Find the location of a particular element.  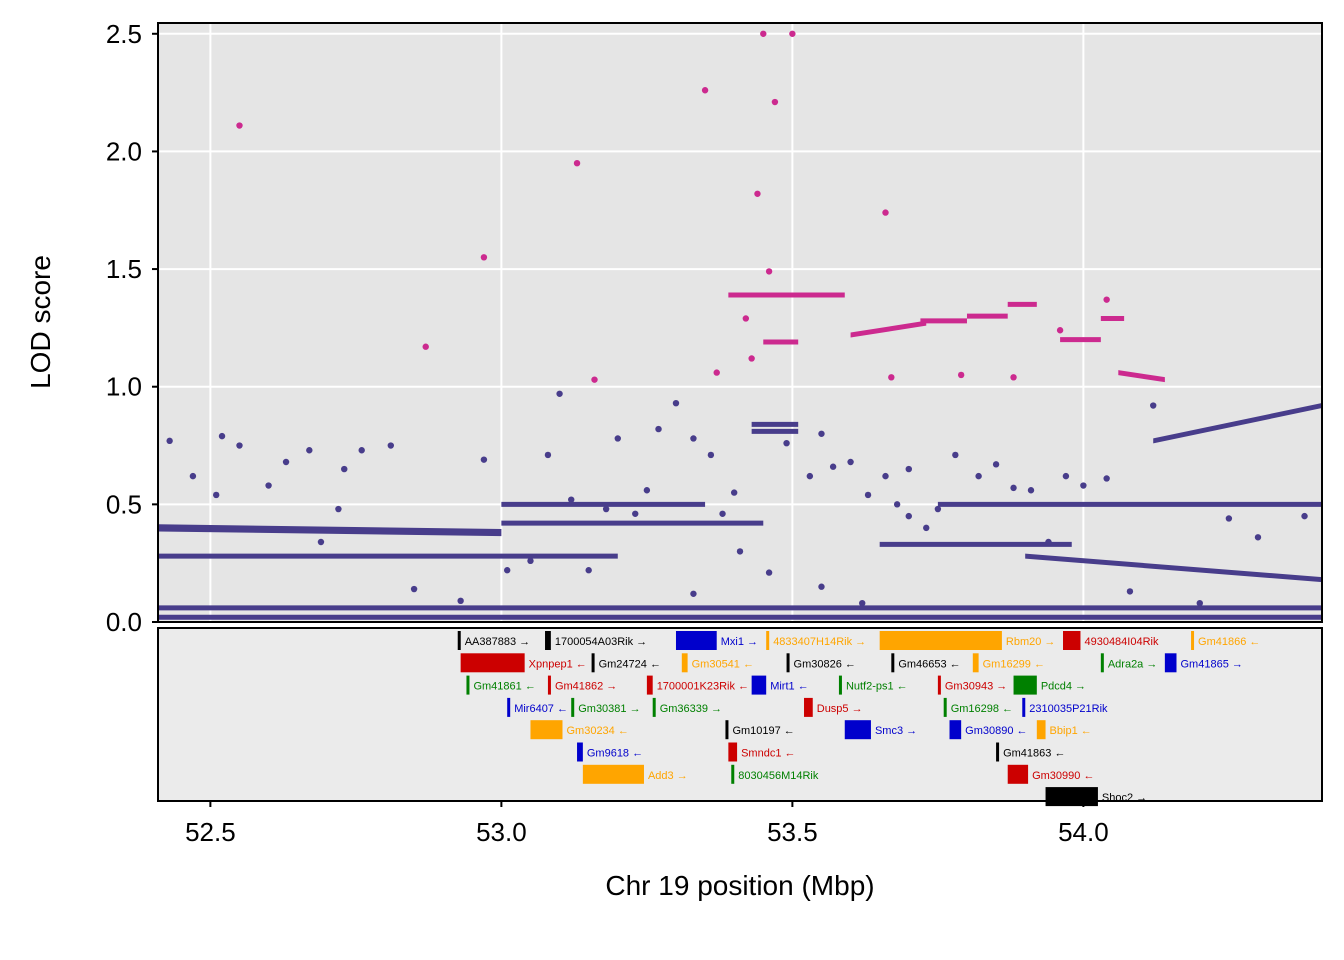

gene-label: 8030456M14Rik is located at coordinates (778, 776).